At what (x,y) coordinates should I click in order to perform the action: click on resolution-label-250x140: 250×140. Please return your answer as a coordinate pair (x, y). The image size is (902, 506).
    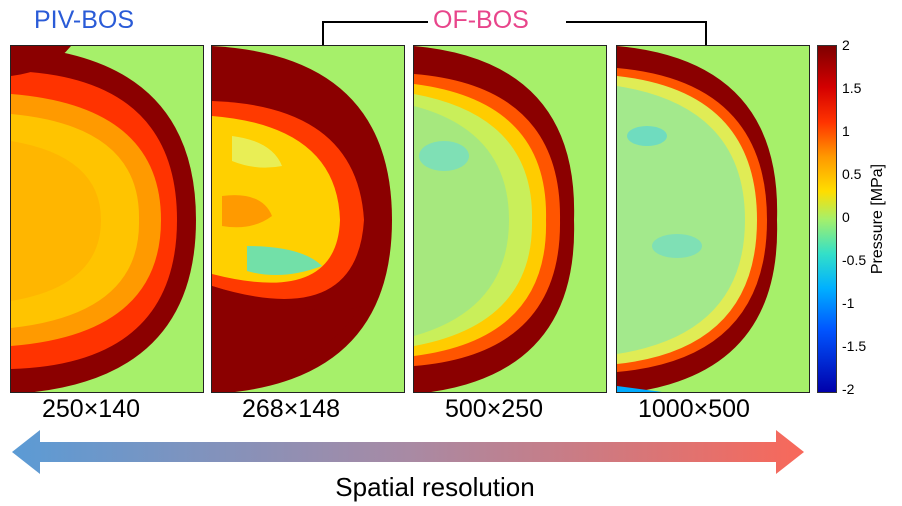
    Looking at the image, I should click on (91, 409).